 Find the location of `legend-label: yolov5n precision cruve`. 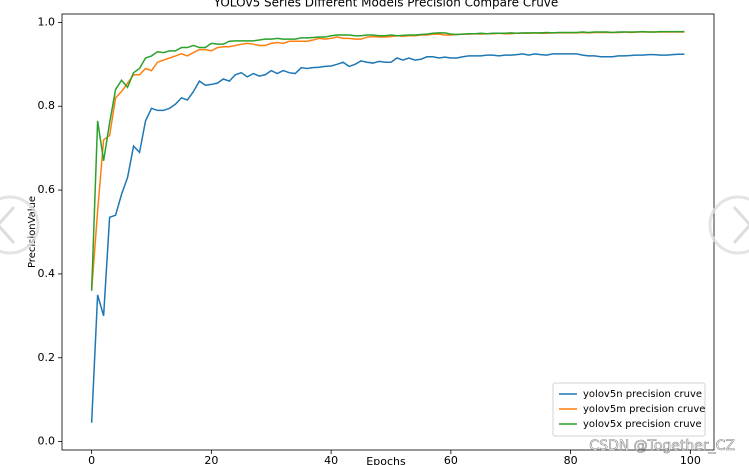

legend-label: yolov5n precision cruve is located at coordinates (642, 394).